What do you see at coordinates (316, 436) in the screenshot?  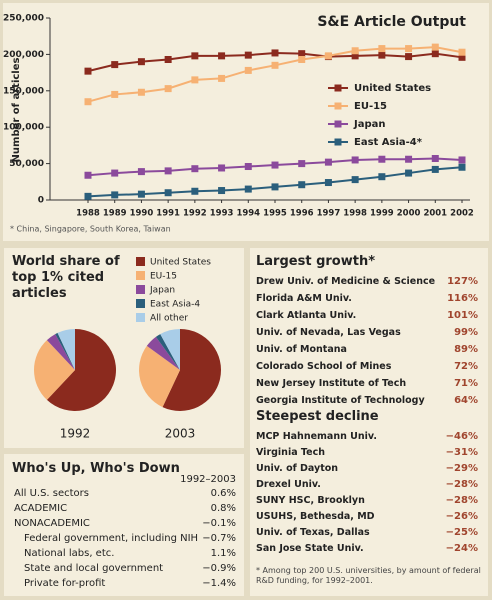 I see `row-name: MCP Hahnemann Univ.` at bounding box center [316, 436].